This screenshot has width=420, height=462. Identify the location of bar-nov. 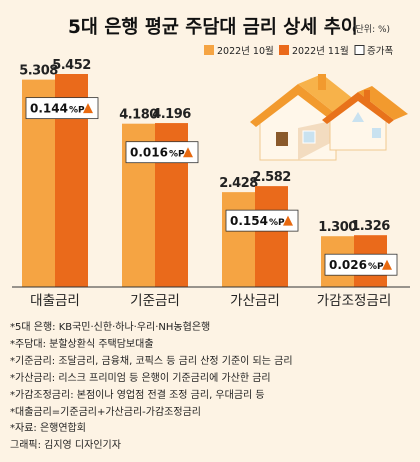
(271, 236).